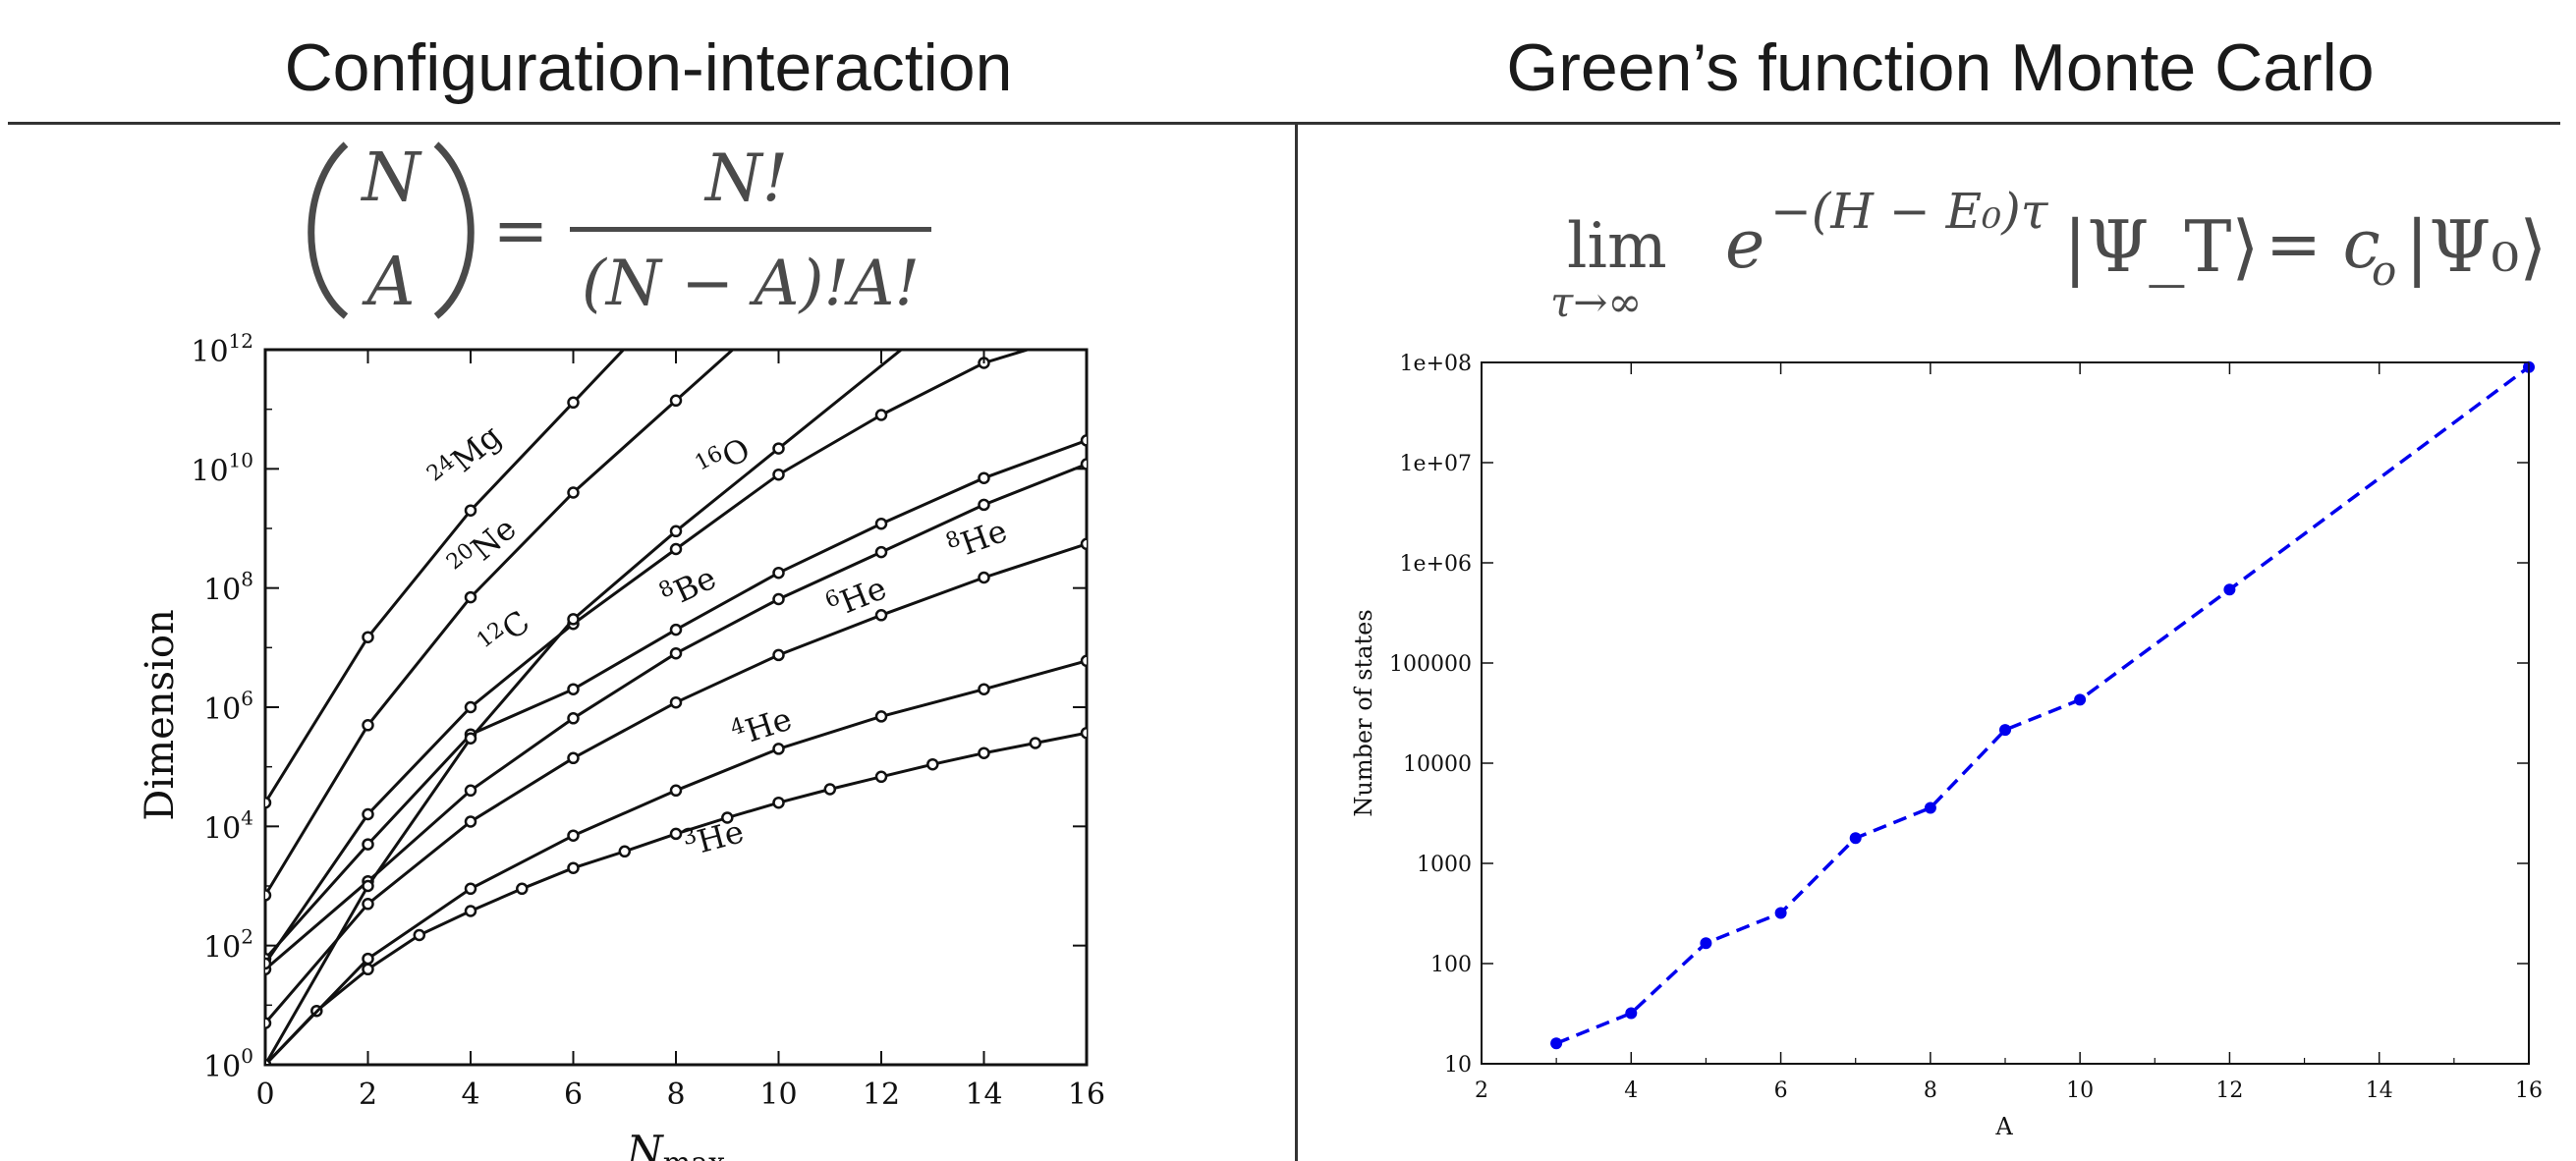 The height and width of the screenshot is (1161, 2576). What do you see at coordinates (264, 1095) in the screenshot?
I see `ci-x-tick-label: 0` at bounding box center [264, 1095].